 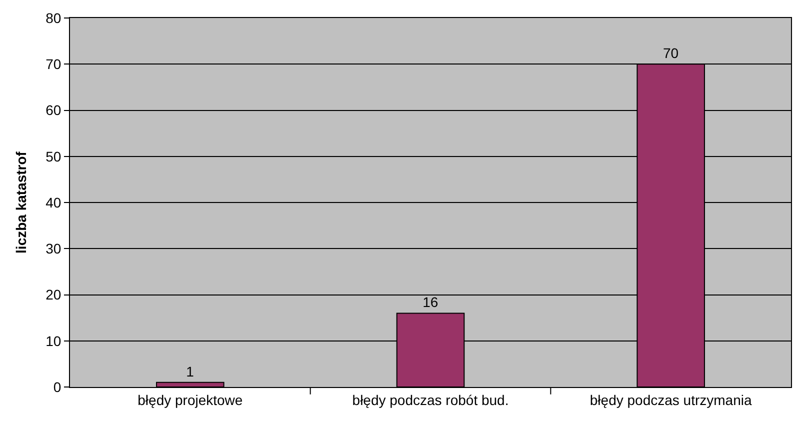 I want to click on y-tick-label: 70, so click(x=54, y=64).